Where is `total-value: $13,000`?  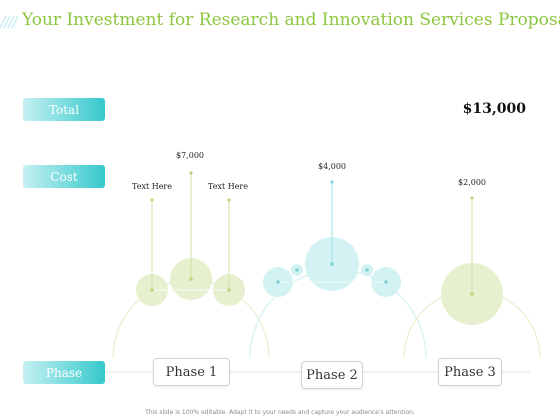 total-value: $13,000 is located at coordinates (494, 109).